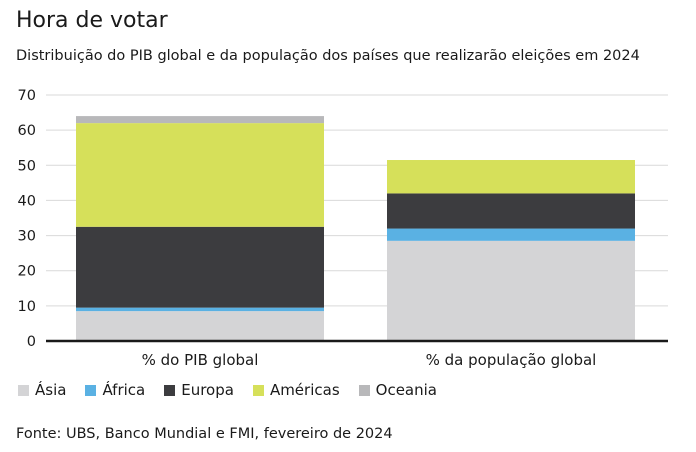  I want to click on legend: Ásia África Europa Américas Oceania, so click(237, 390).